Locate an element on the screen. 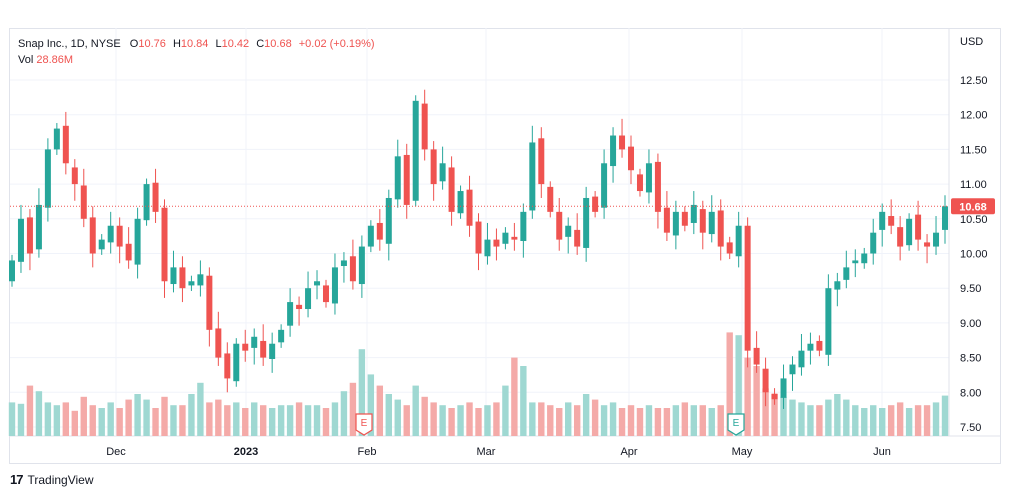 This screenshot has width=1012, height=498. y-tick-label: 8.50 is located at coordinates (970, 359).